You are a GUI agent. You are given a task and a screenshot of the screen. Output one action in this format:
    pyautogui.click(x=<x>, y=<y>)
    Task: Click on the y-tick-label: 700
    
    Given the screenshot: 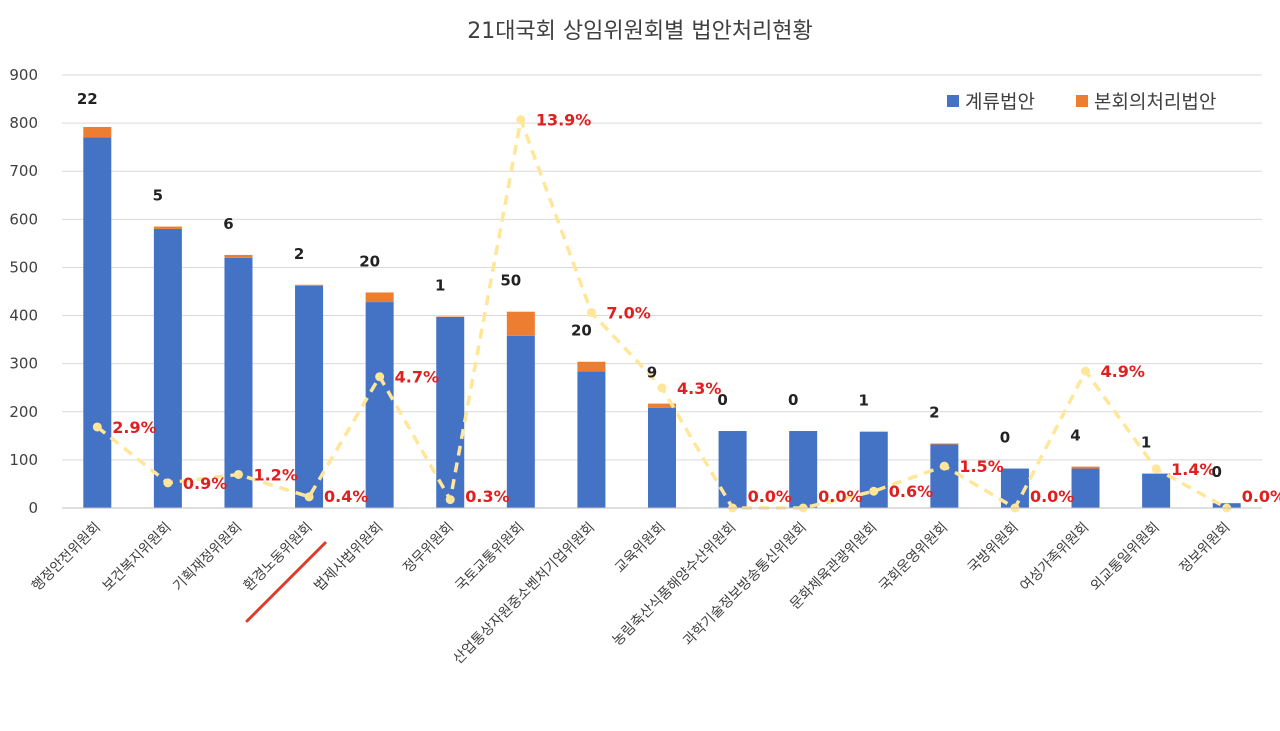 What is the action you would take?
    pyautogui.click(x=23, y=171)
    